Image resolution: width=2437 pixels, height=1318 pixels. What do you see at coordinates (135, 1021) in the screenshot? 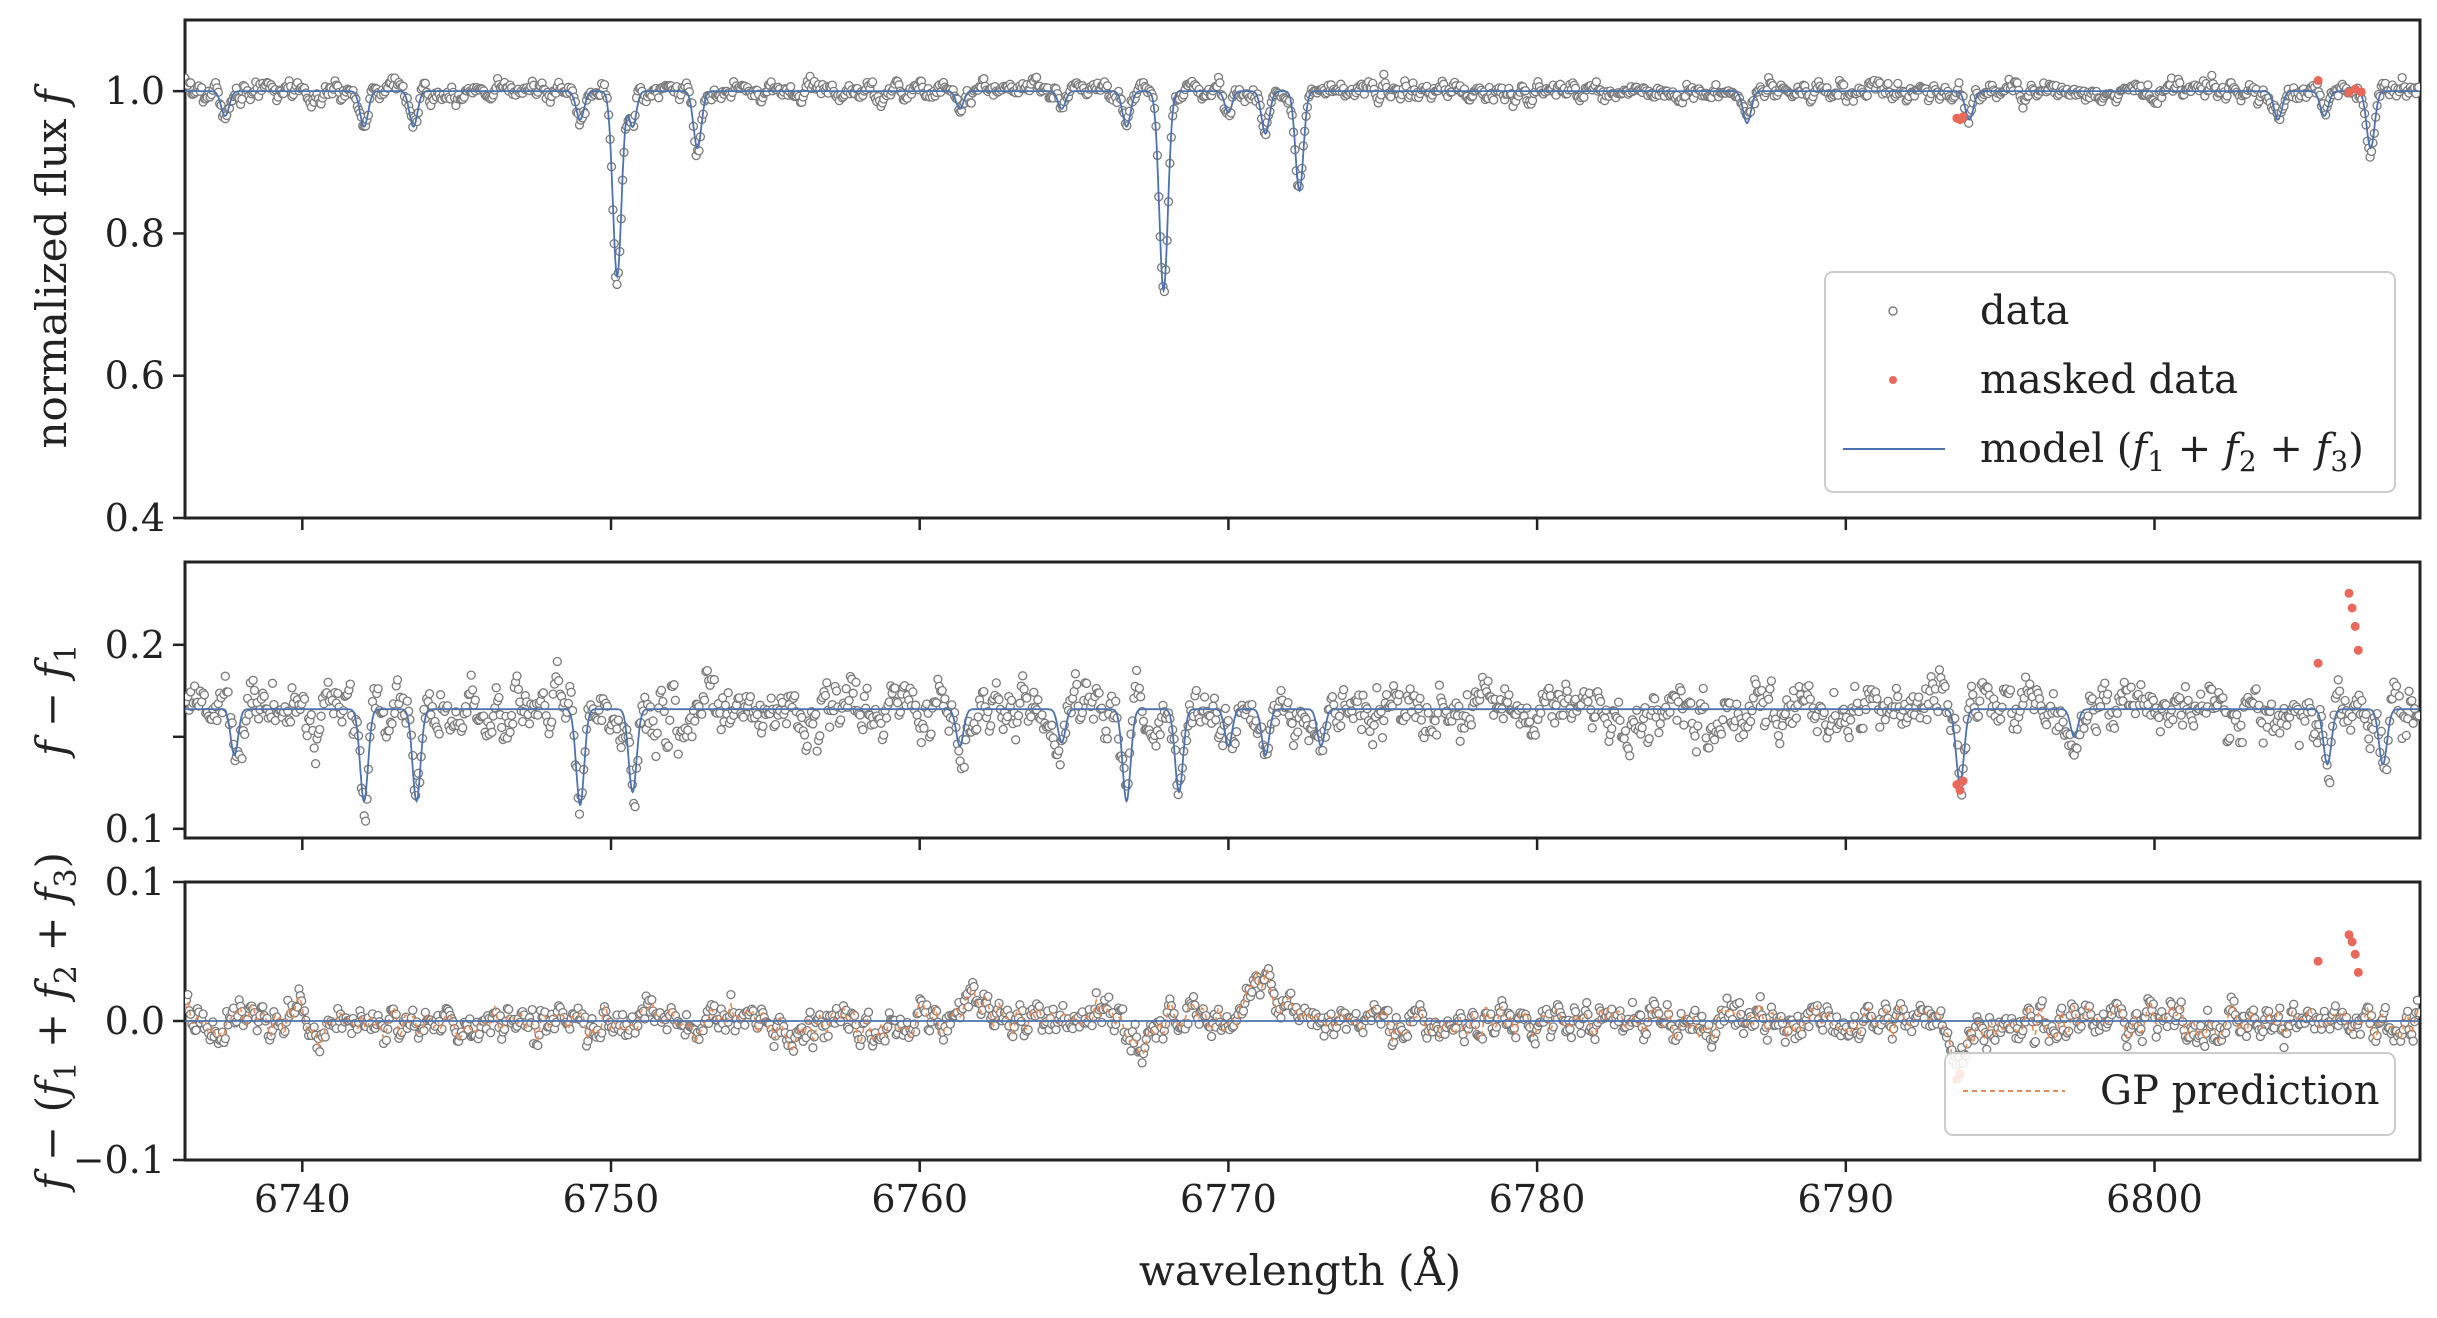
I see `y-tick-label: 0.0` at bounding box center [135, 1021].